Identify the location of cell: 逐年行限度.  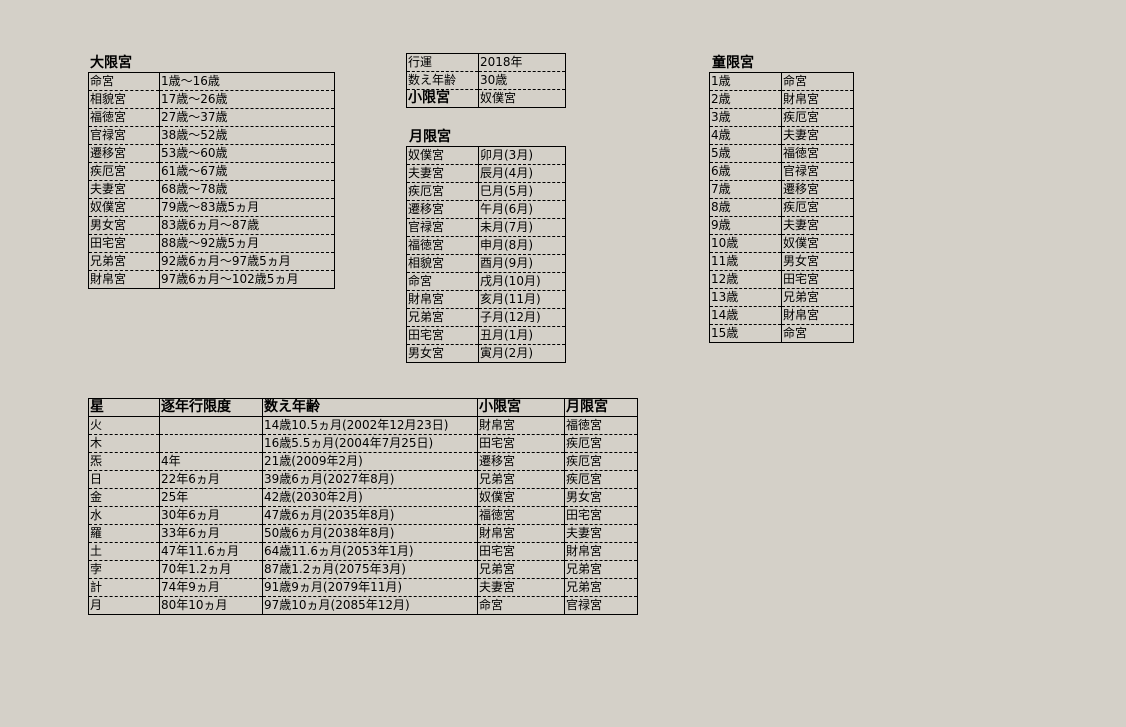
(211, 407).